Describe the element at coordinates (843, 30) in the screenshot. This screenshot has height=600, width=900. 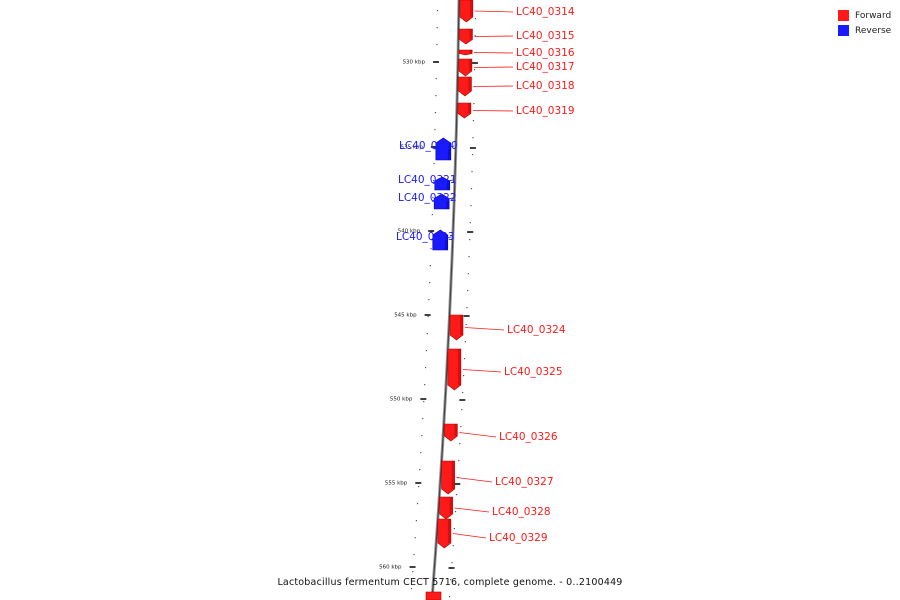
I see `reverse-swatch` at that location.